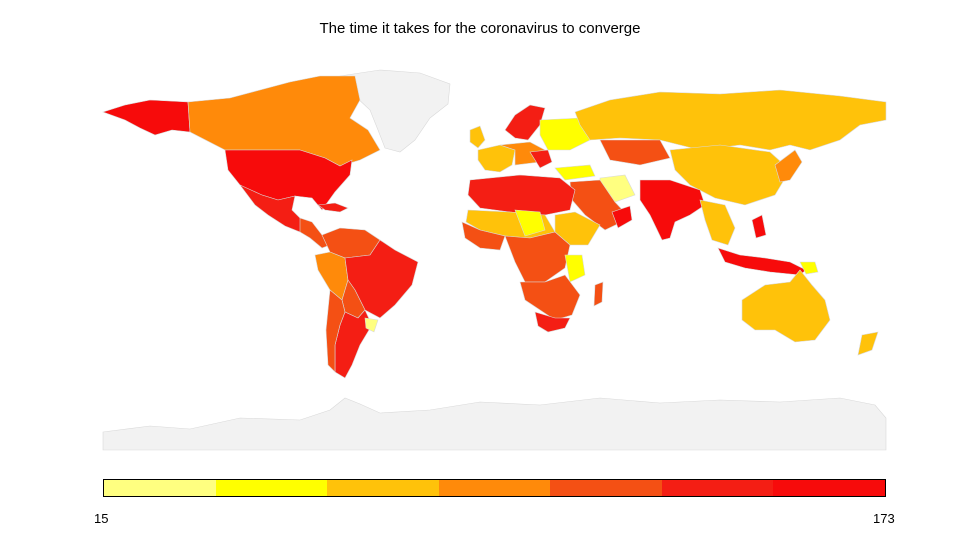 This screenshot has width=960, height=540. I want to click on region-russia, so click(730, 120).